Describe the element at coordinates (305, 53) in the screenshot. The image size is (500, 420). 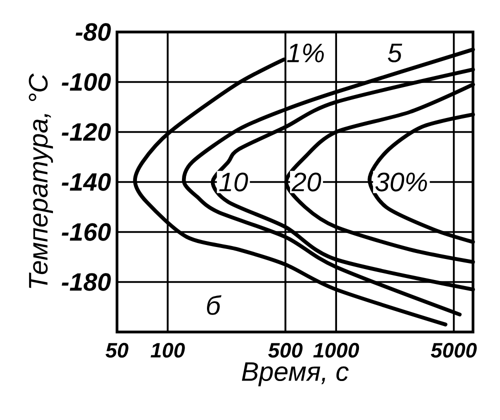
I see `annotation: 1%` at that location.